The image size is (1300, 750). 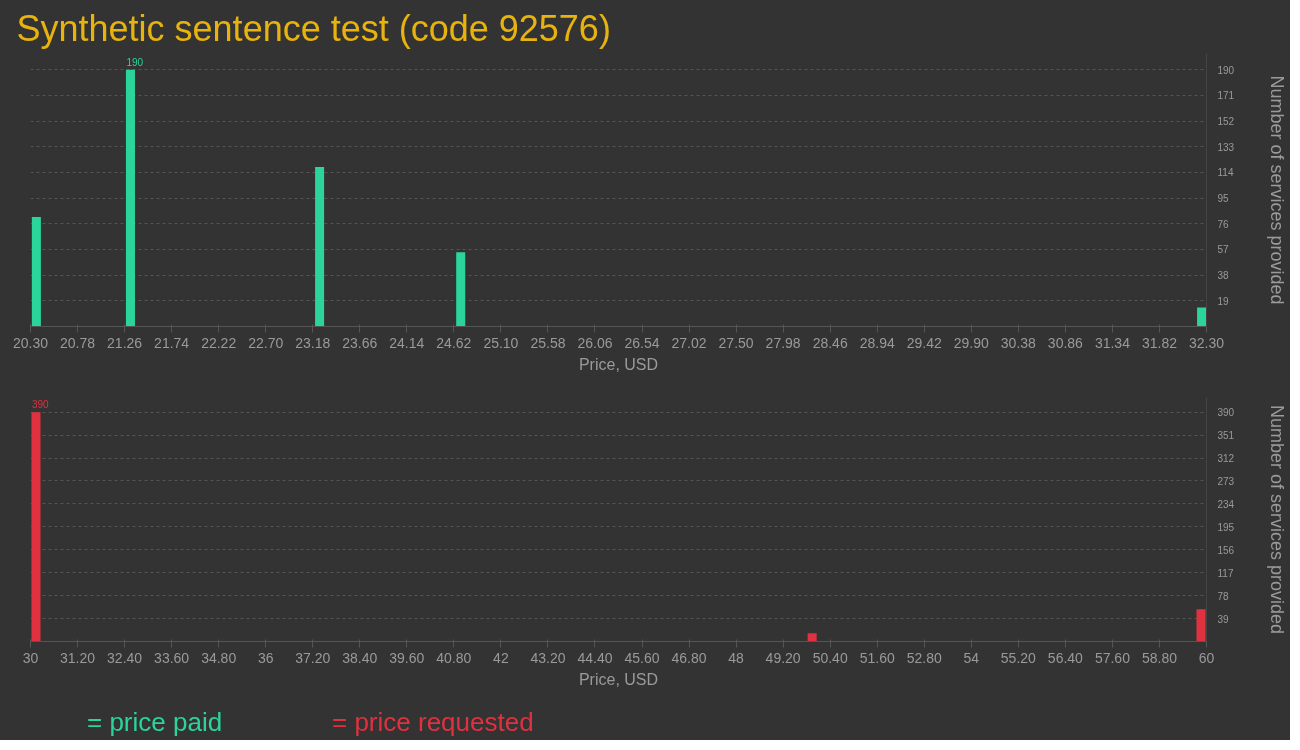 What do you see at coordinates (501, 342) in the screenshot?
I see `x-tick-label: 25.10` at bounding box center [501, 342].